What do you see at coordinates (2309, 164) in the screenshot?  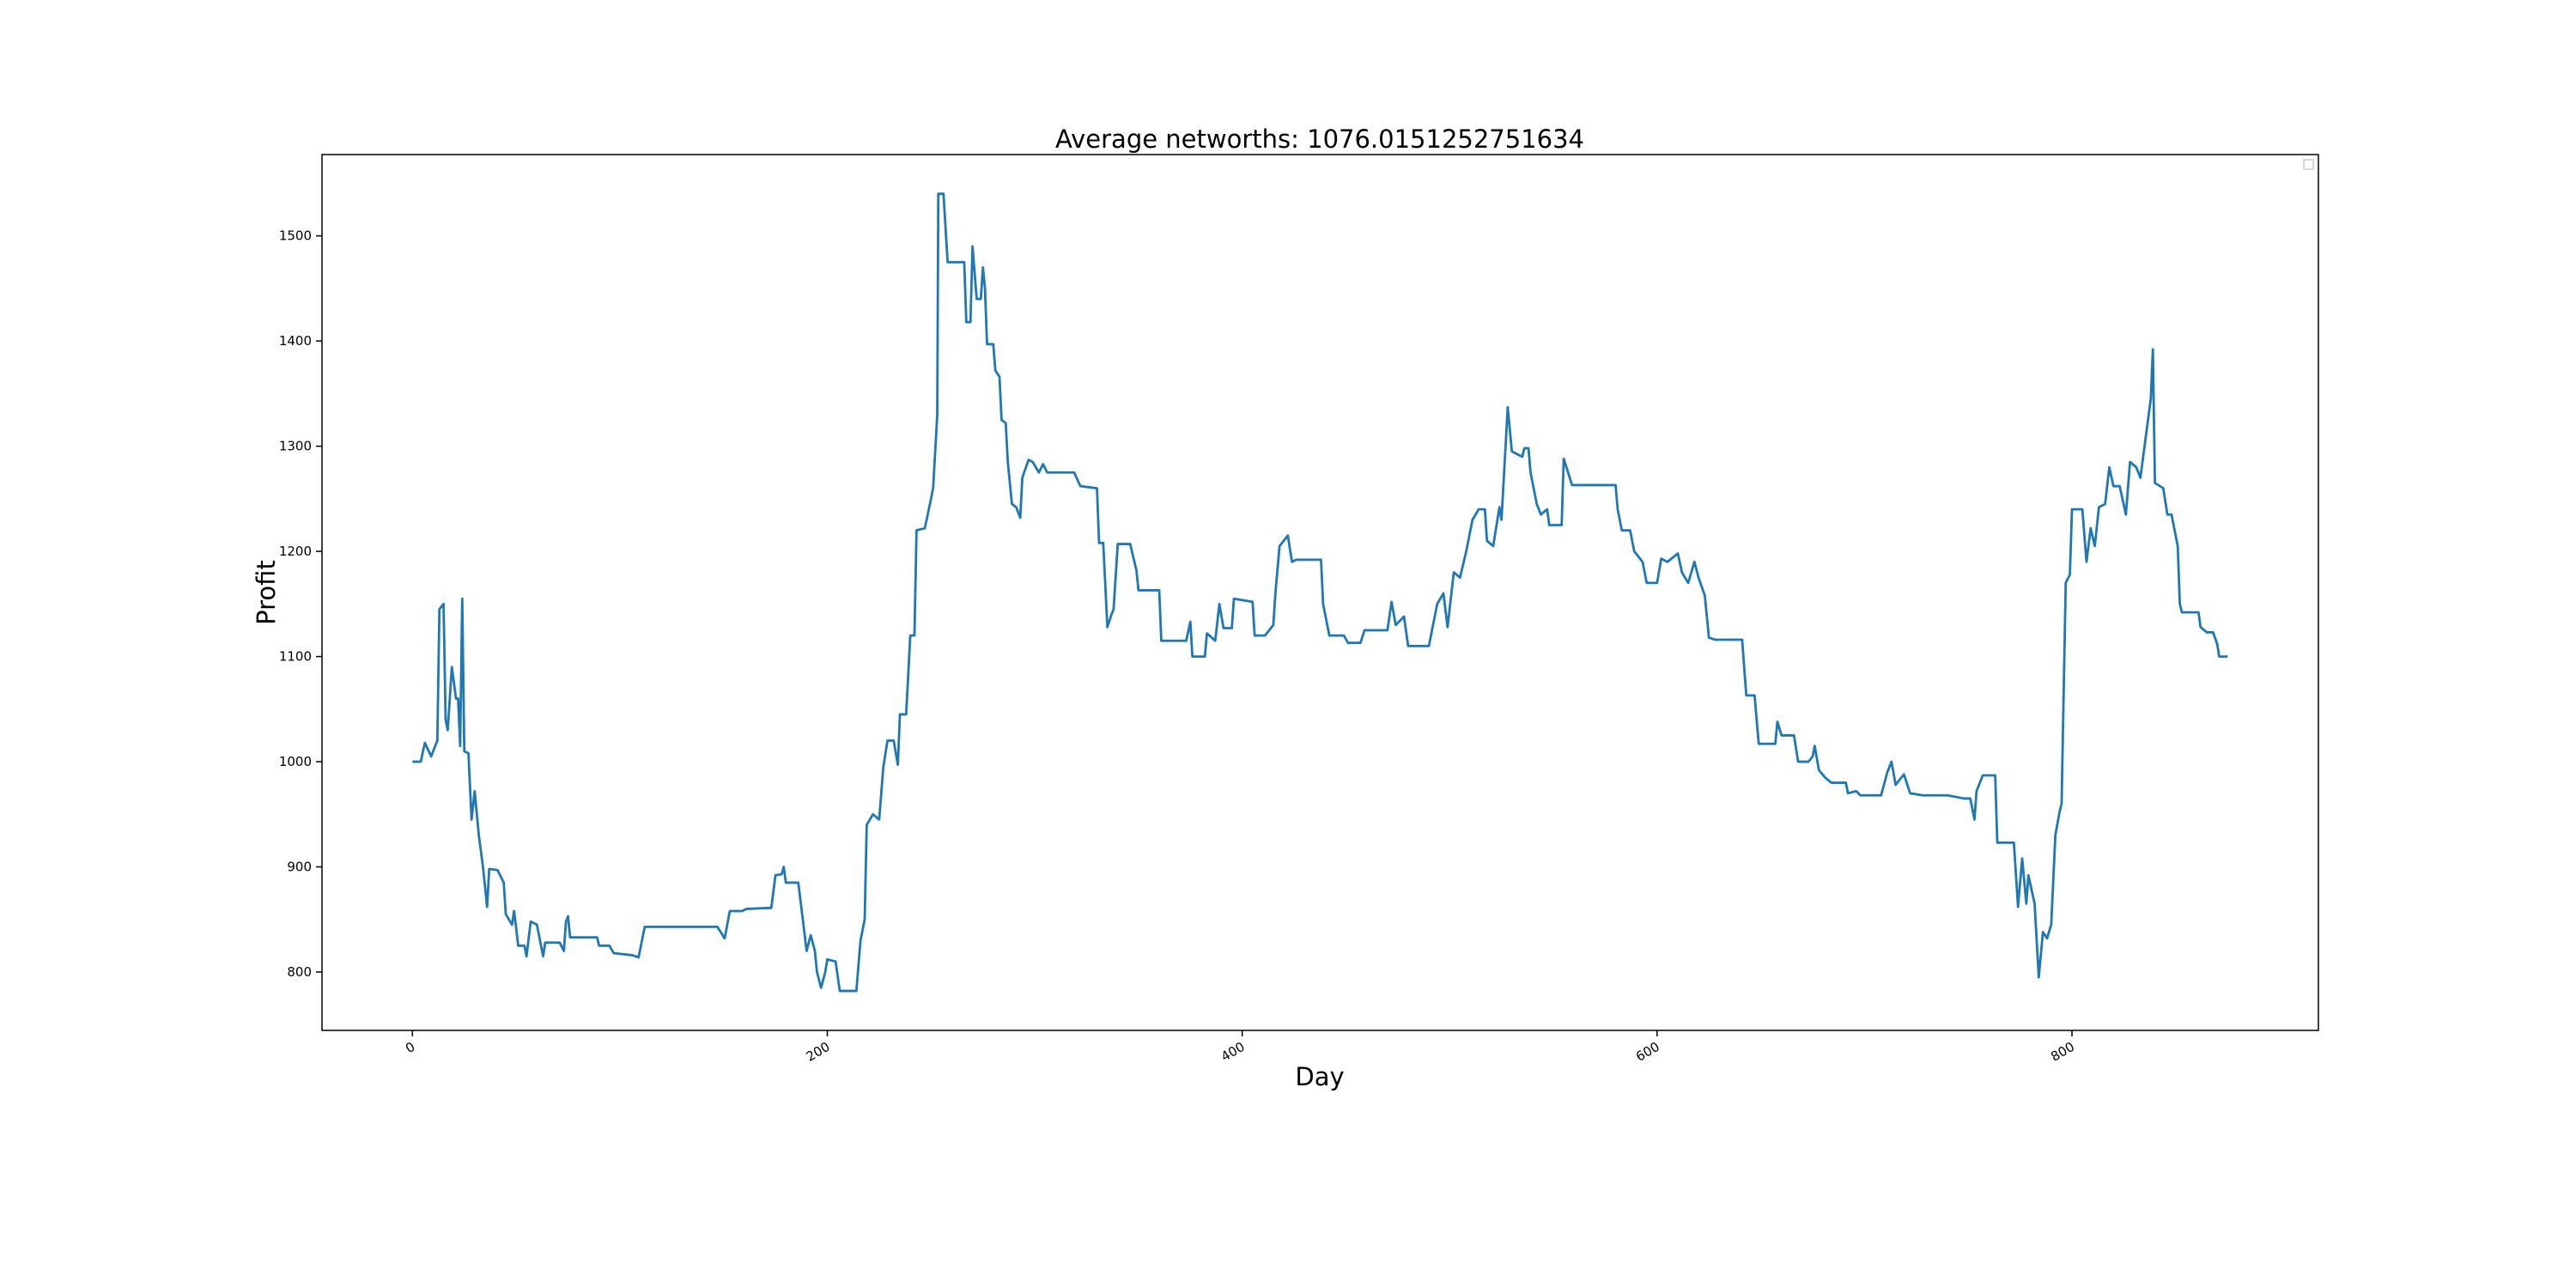 I see `legend` at bounding box center [2309, 164].